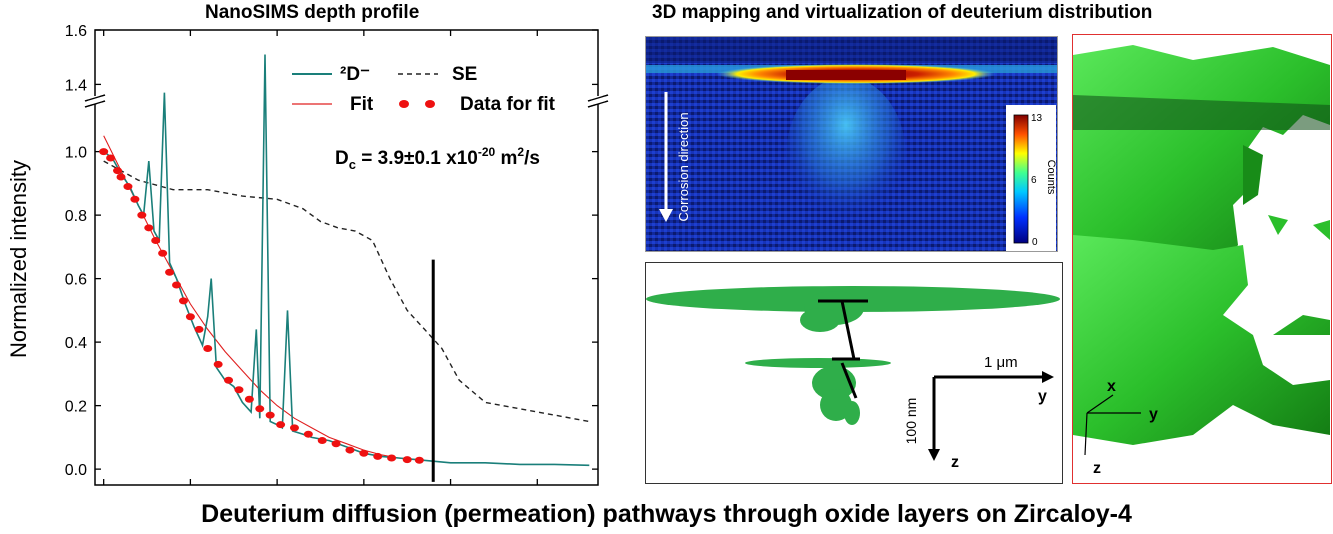 The height and width of the screenshot is (534, 1333). I want to click on render-axis-z: z, so click(1097, 468).